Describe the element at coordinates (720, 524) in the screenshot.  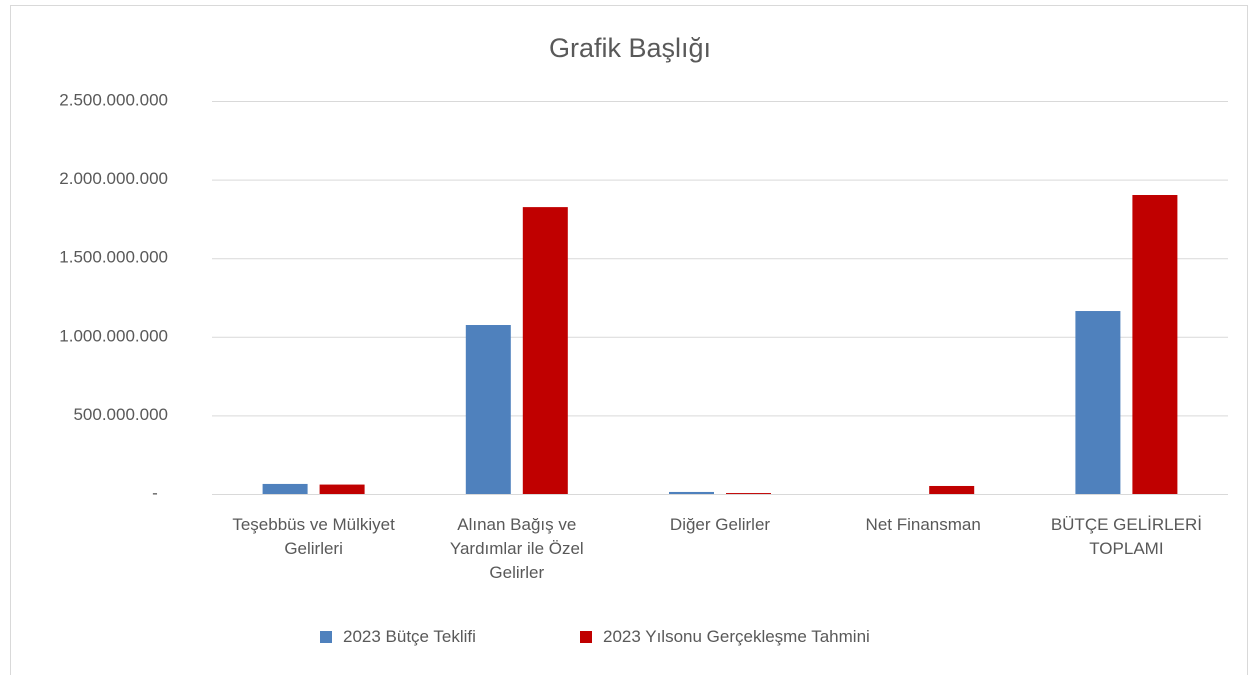
I see `x-tick-label: Diğer Gelirler` at that location.